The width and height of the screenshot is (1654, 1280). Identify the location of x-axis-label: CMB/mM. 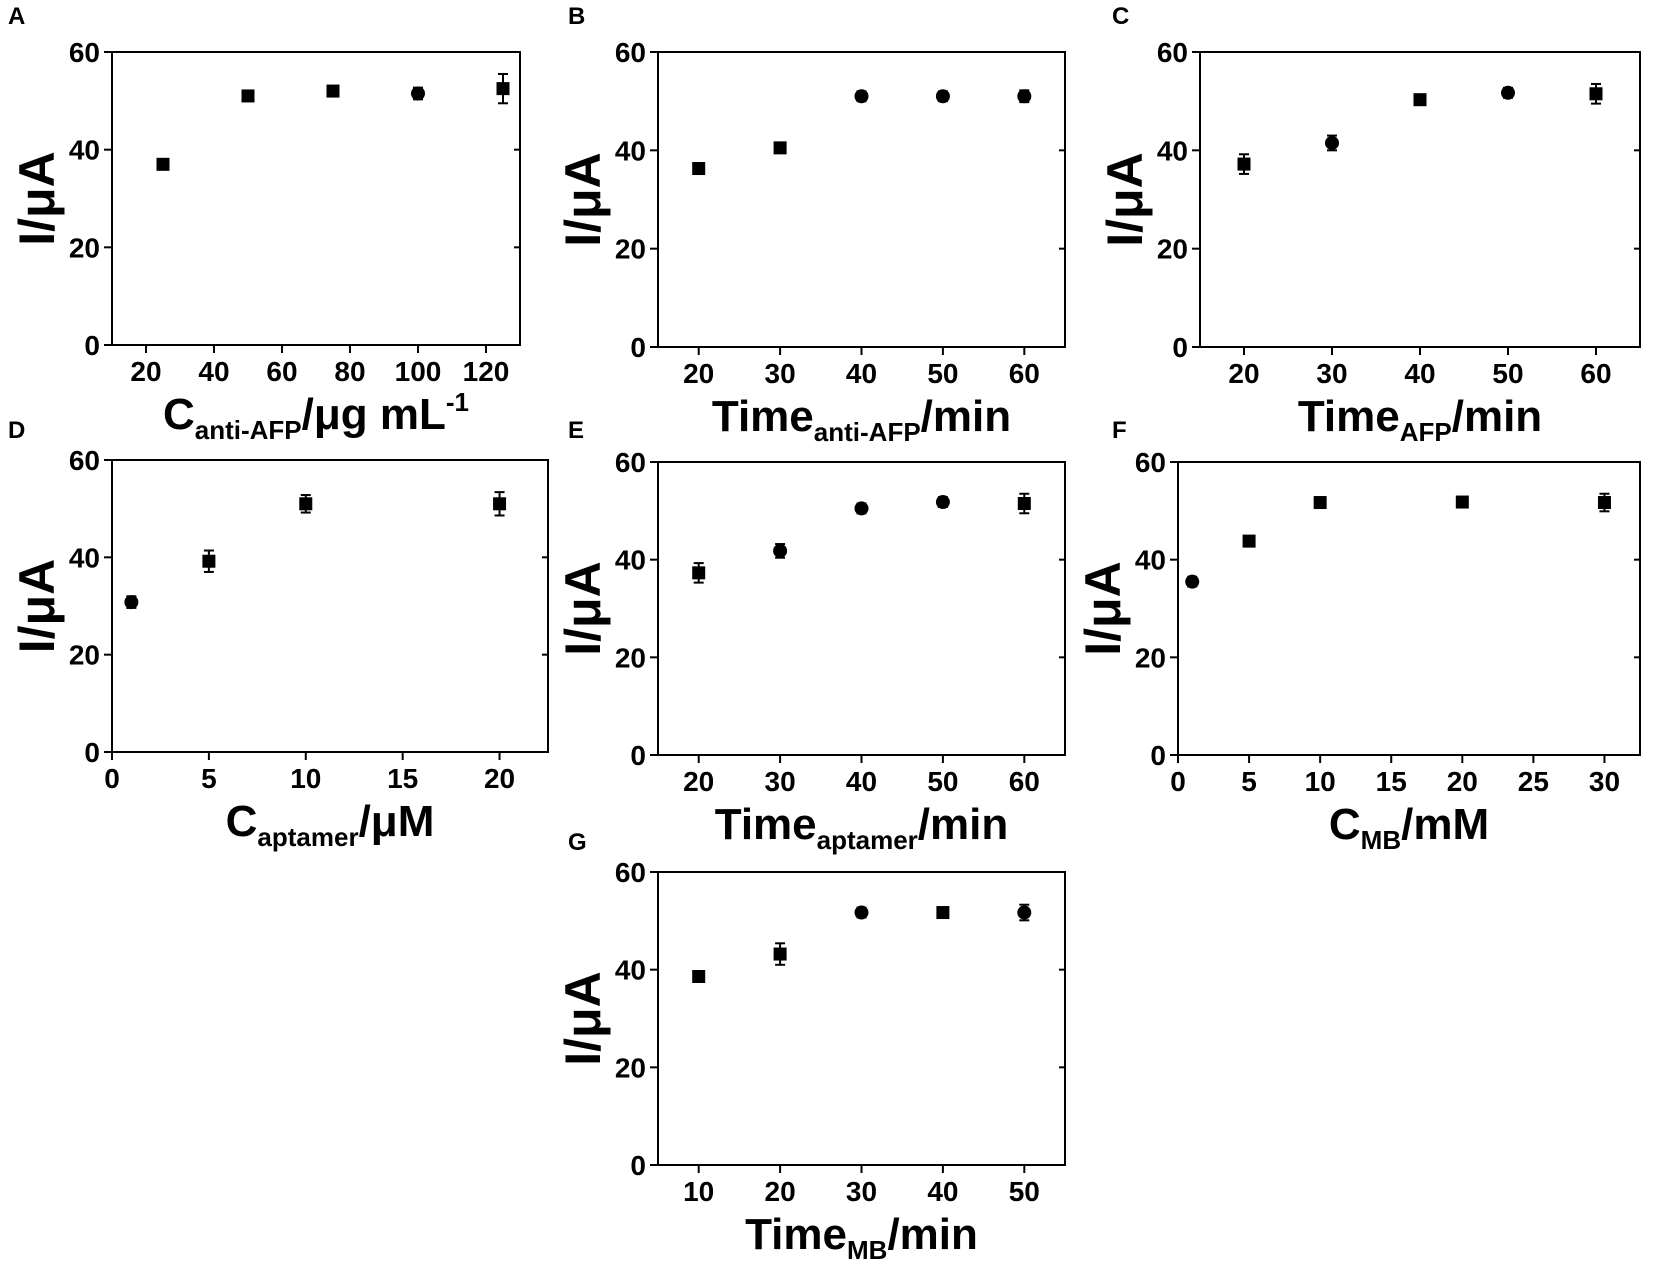
(1409, 827).